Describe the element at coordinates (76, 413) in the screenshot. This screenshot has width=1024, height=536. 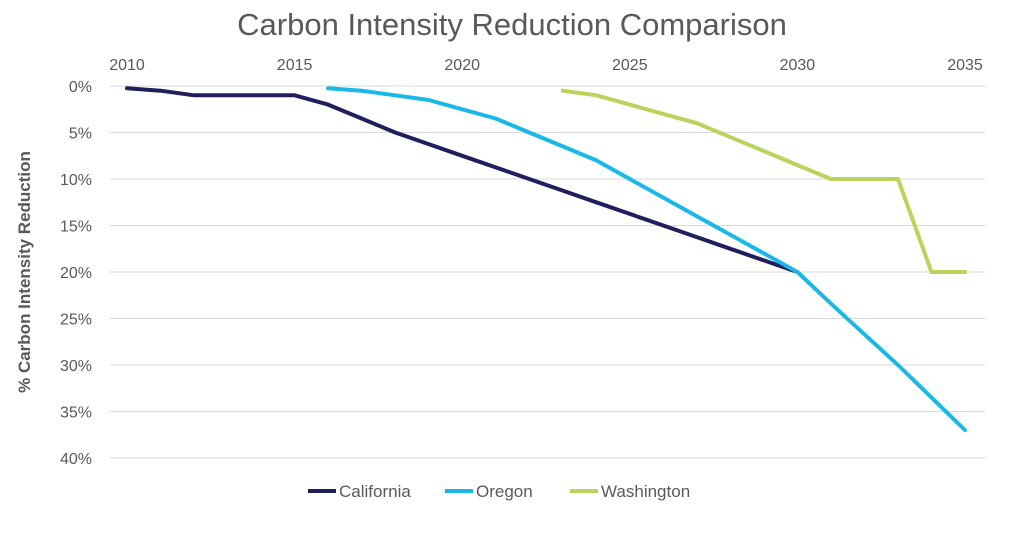
I see `y-tick-label: 35%` at that location.